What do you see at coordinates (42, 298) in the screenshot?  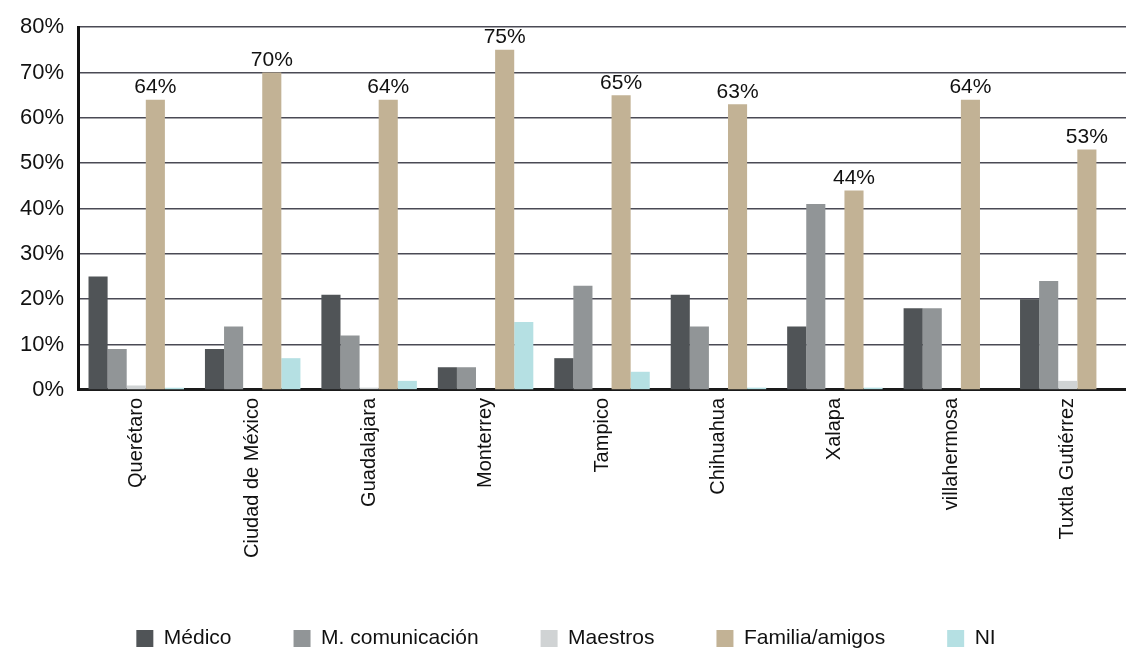 I see `y-tick-label: 20%` at bounding box center [42, 298].